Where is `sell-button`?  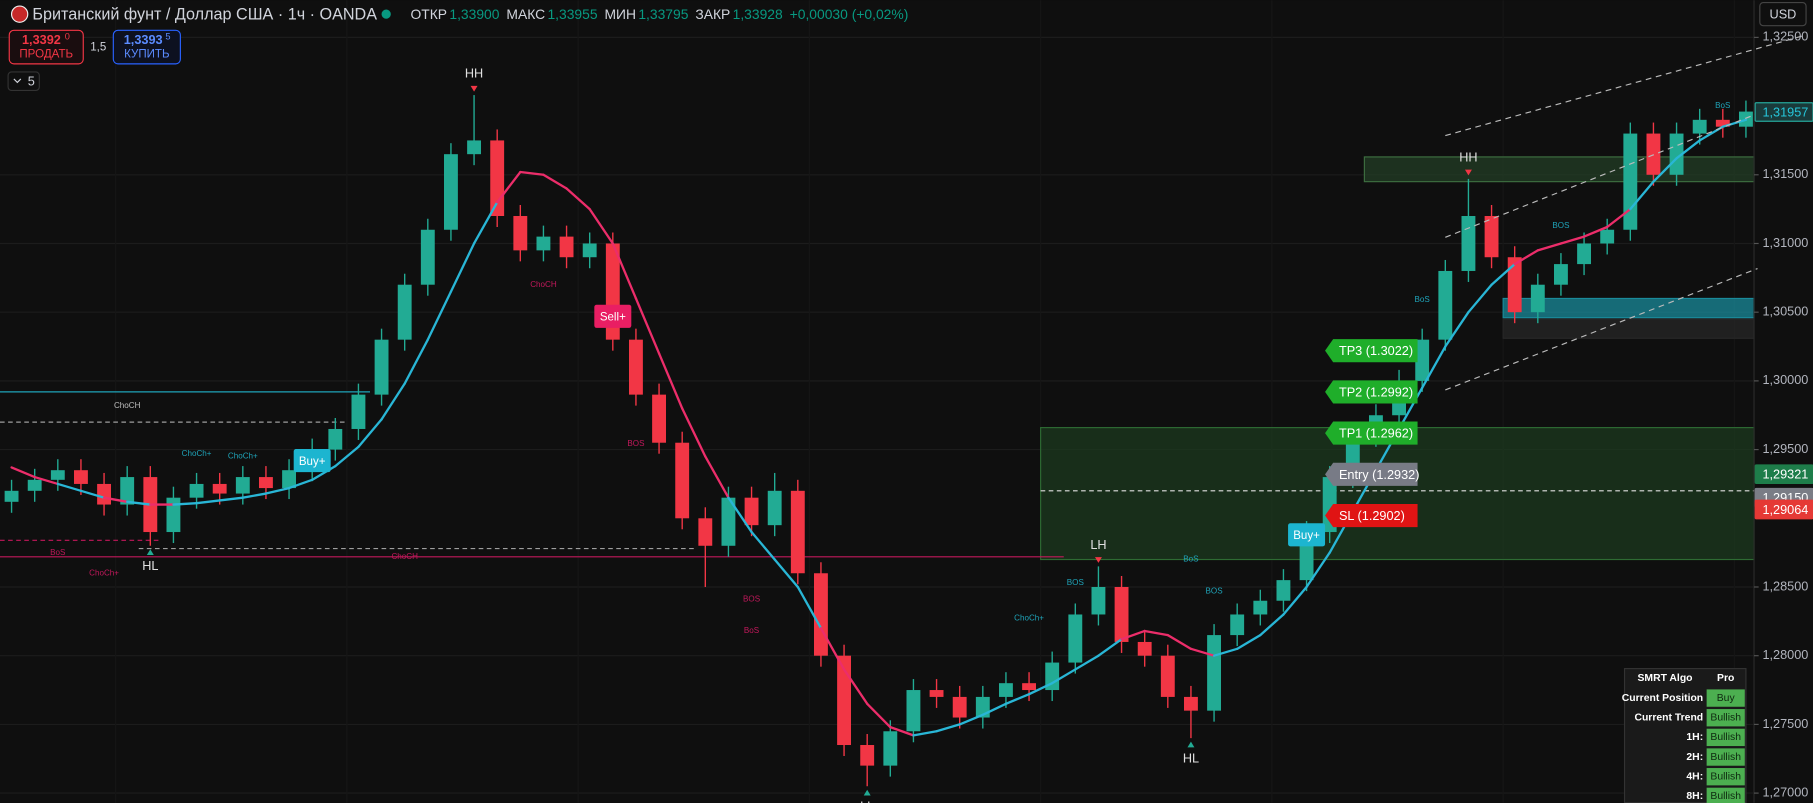
sell-button is located at coordinates (46, 47).